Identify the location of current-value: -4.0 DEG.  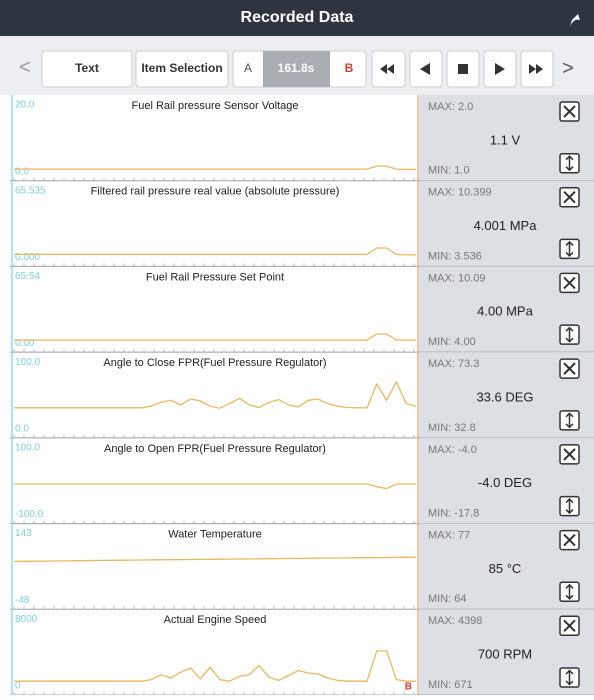
(505, 482).